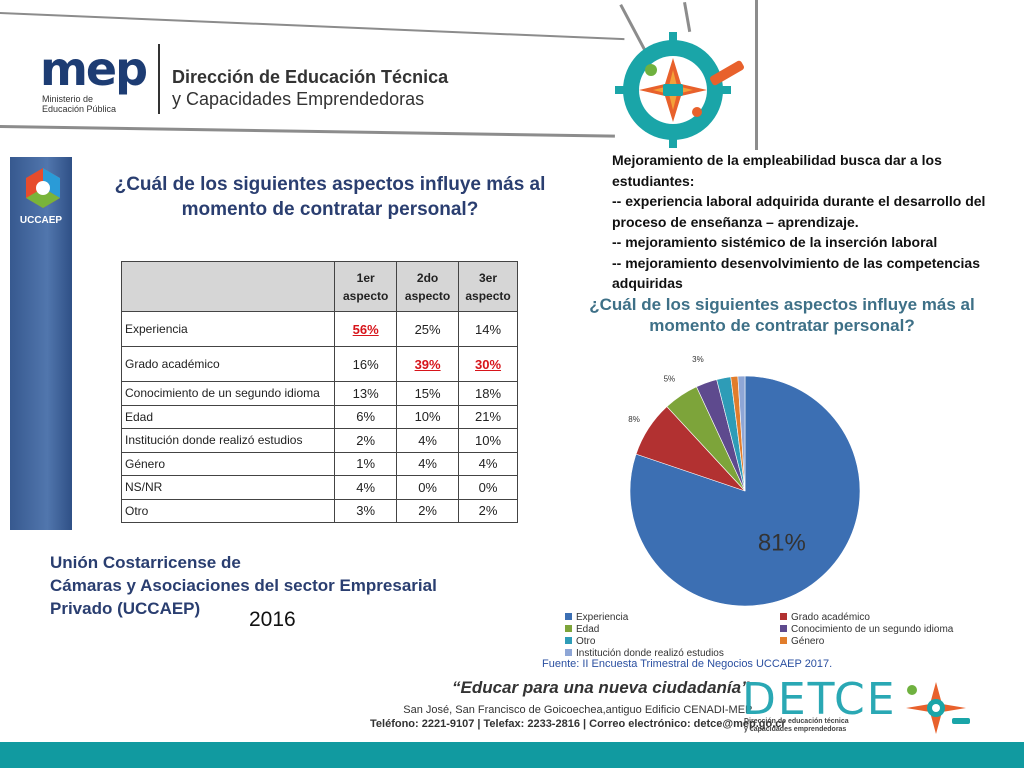  Describe the element at coordinates (488, 286) in the screenshot. I see `table-header-3er: 3er aspecto` at that location.